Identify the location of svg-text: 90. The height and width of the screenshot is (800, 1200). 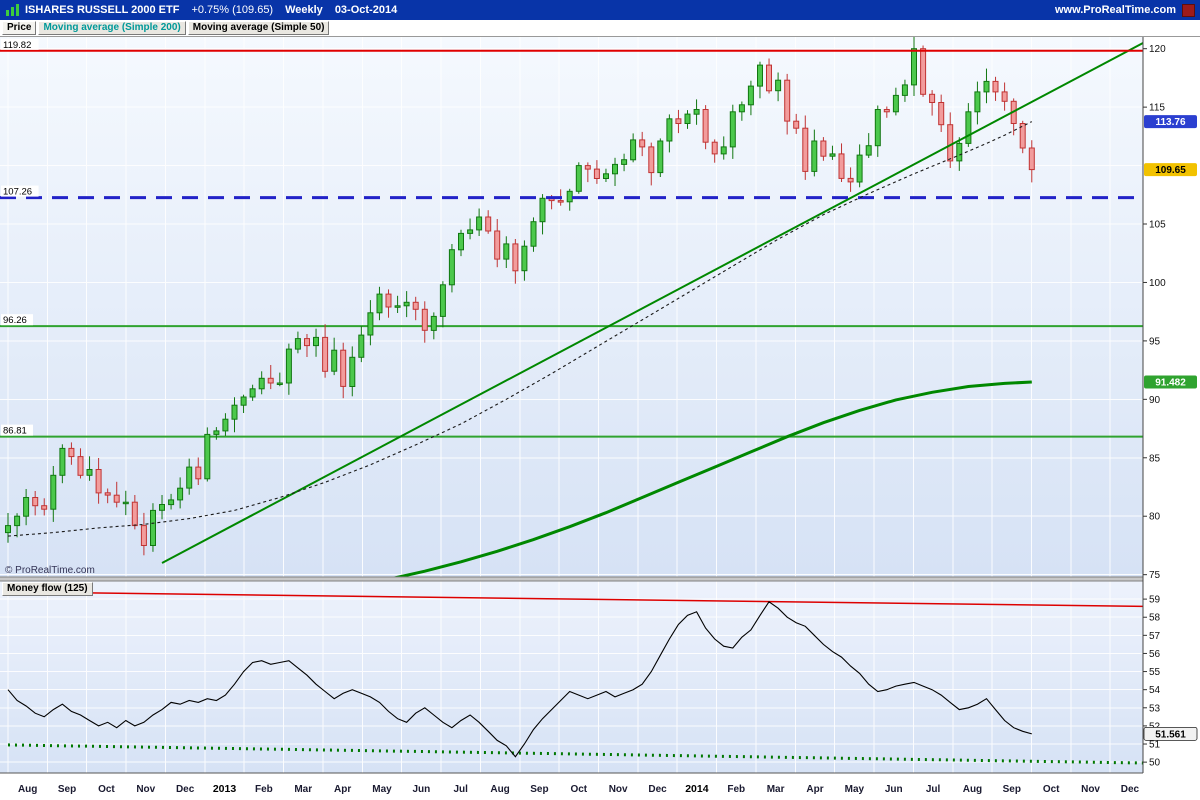
(1155, 400).